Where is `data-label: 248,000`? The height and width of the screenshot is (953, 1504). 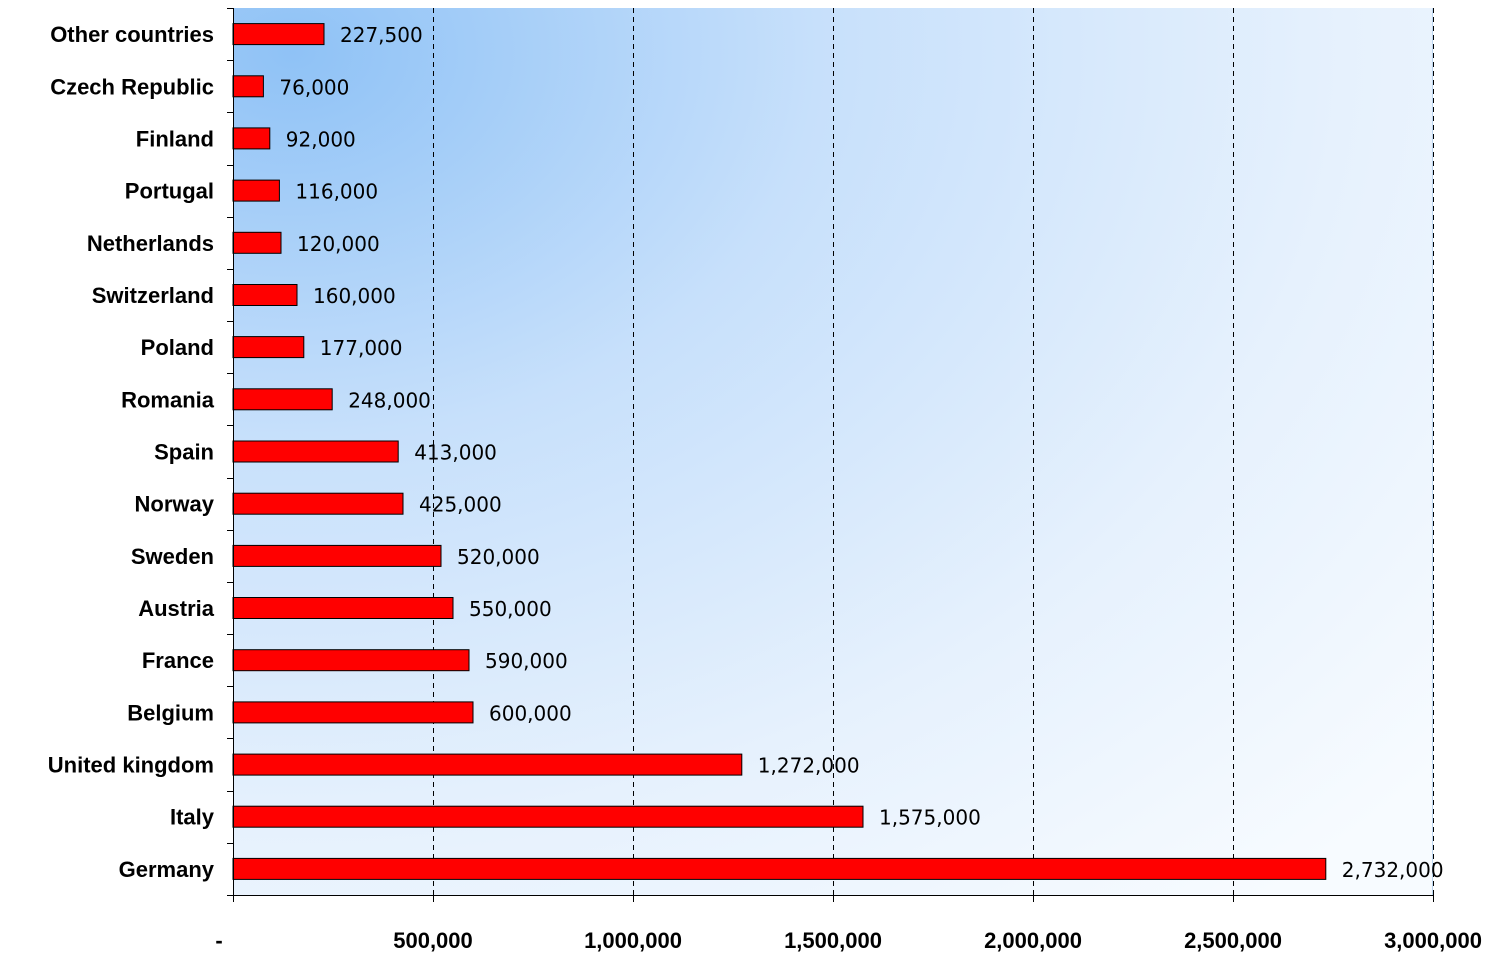
data-label: 248,000 is located at coordinates (389, 400).